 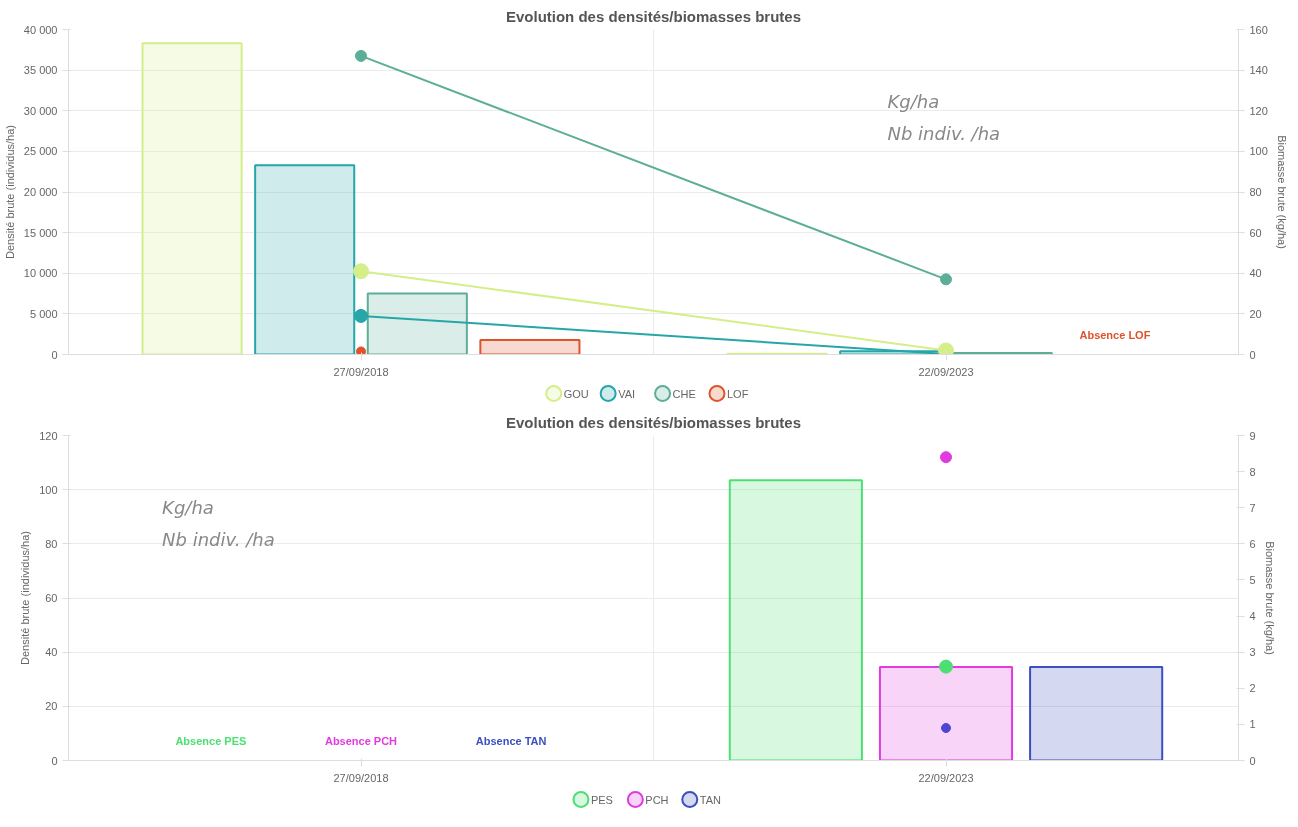 What do you see at coordinates (511, 741) in the screenshot?
I see `annotation: Absence TAN` at bounding box center [511, 741].